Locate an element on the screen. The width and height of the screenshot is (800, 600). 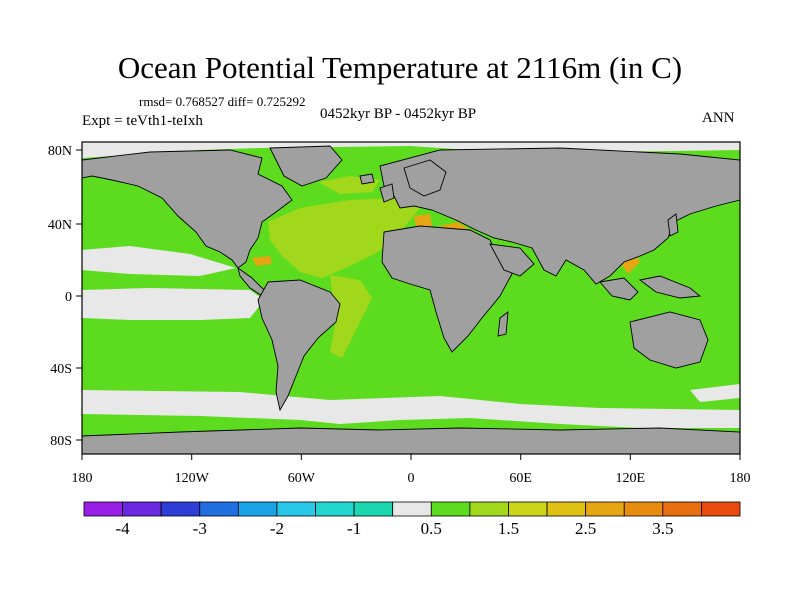
colorbar-label: 2.5 is located at coordinates (585, 528).